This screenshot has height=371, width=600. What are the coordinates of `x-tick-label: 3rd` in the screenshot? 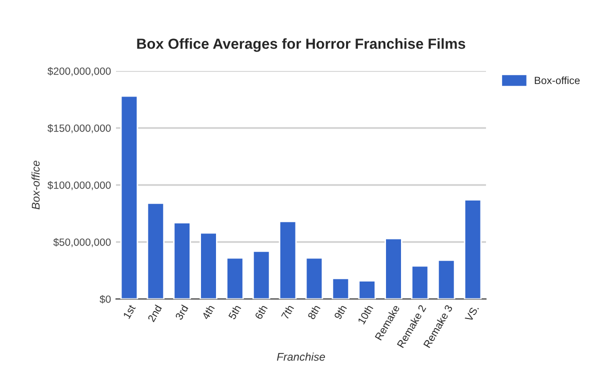 It's located at (181, 312).